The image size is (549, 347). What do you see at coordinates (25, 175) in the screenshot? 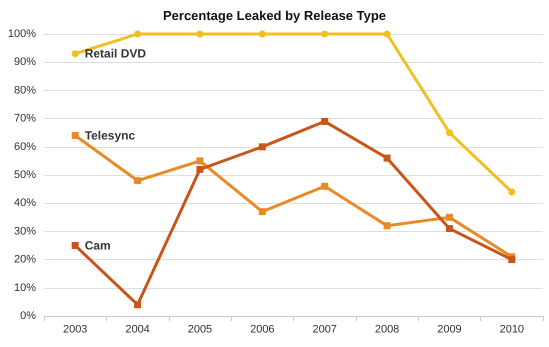
I see `y-tick-label: 50%` at bounding box center [25, 175].